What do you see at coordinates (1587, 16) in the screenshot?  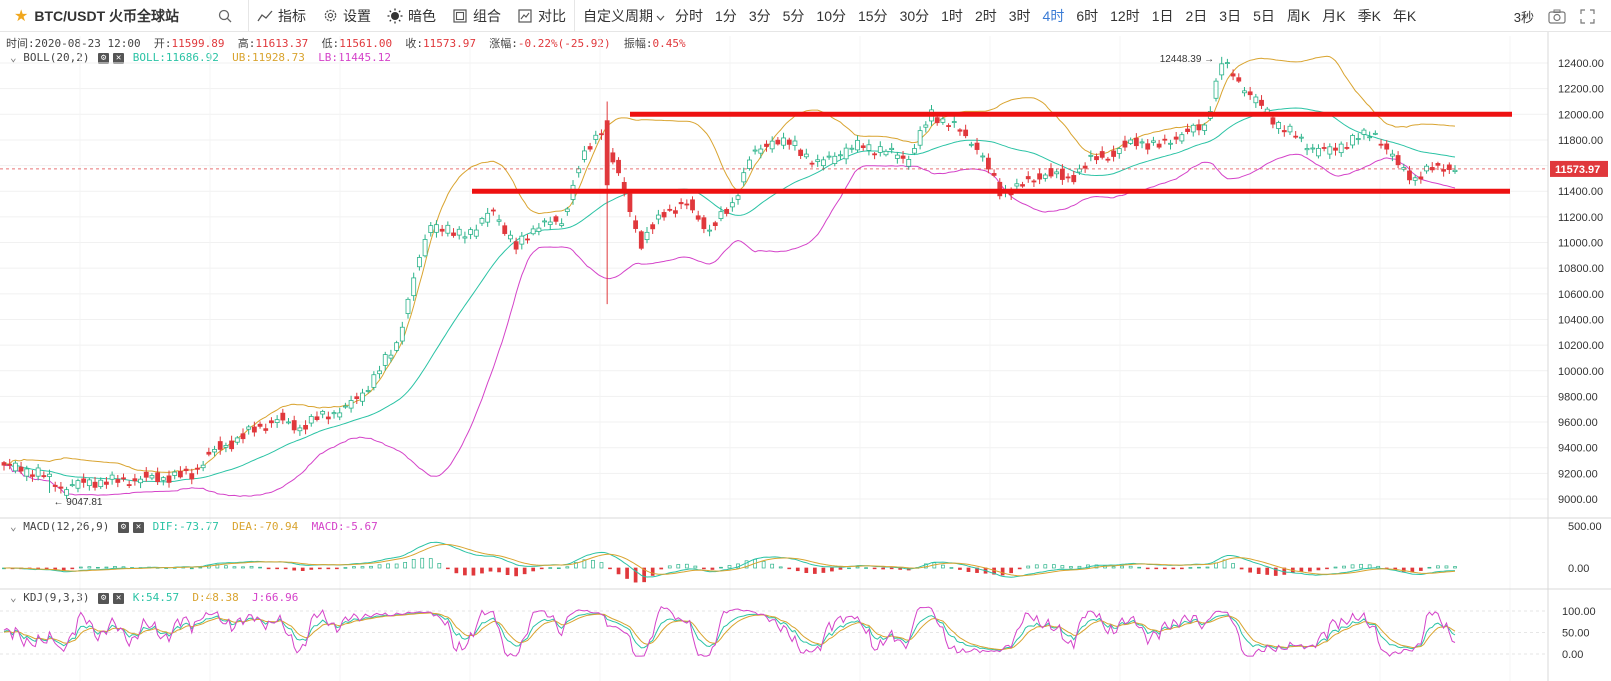 I see `fullscreen-icon` at bounding box center [1587, 16].